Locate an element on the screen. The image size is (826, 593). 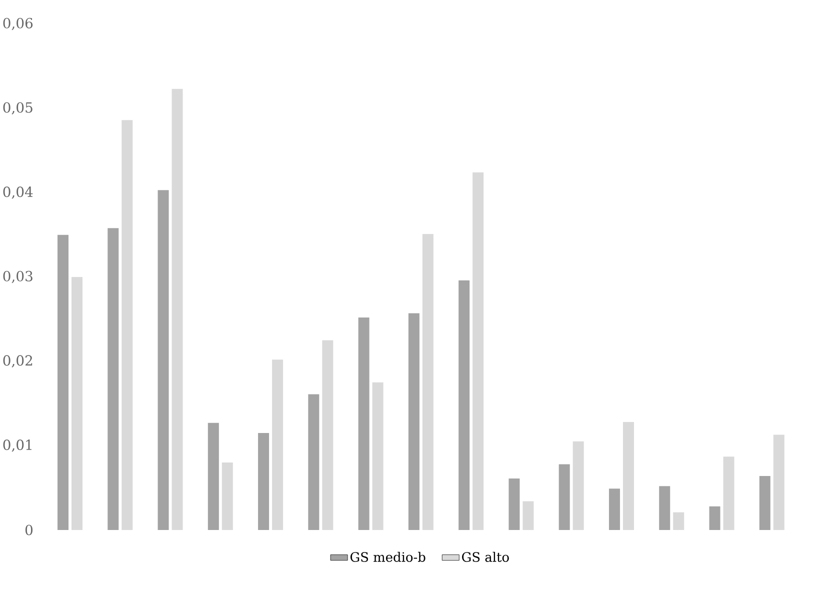
y-tick-label: 0,02 is located at coordinates (17, 361).